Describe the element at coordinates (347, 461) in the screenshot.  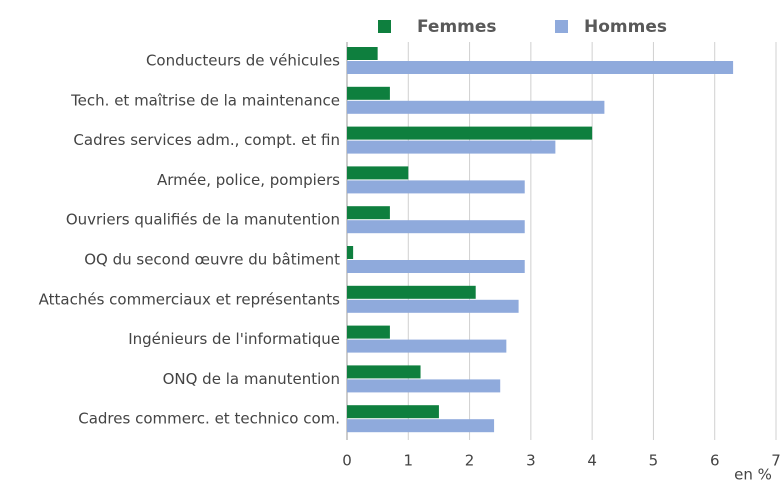
I see `x-tick-label: 0` at that location.